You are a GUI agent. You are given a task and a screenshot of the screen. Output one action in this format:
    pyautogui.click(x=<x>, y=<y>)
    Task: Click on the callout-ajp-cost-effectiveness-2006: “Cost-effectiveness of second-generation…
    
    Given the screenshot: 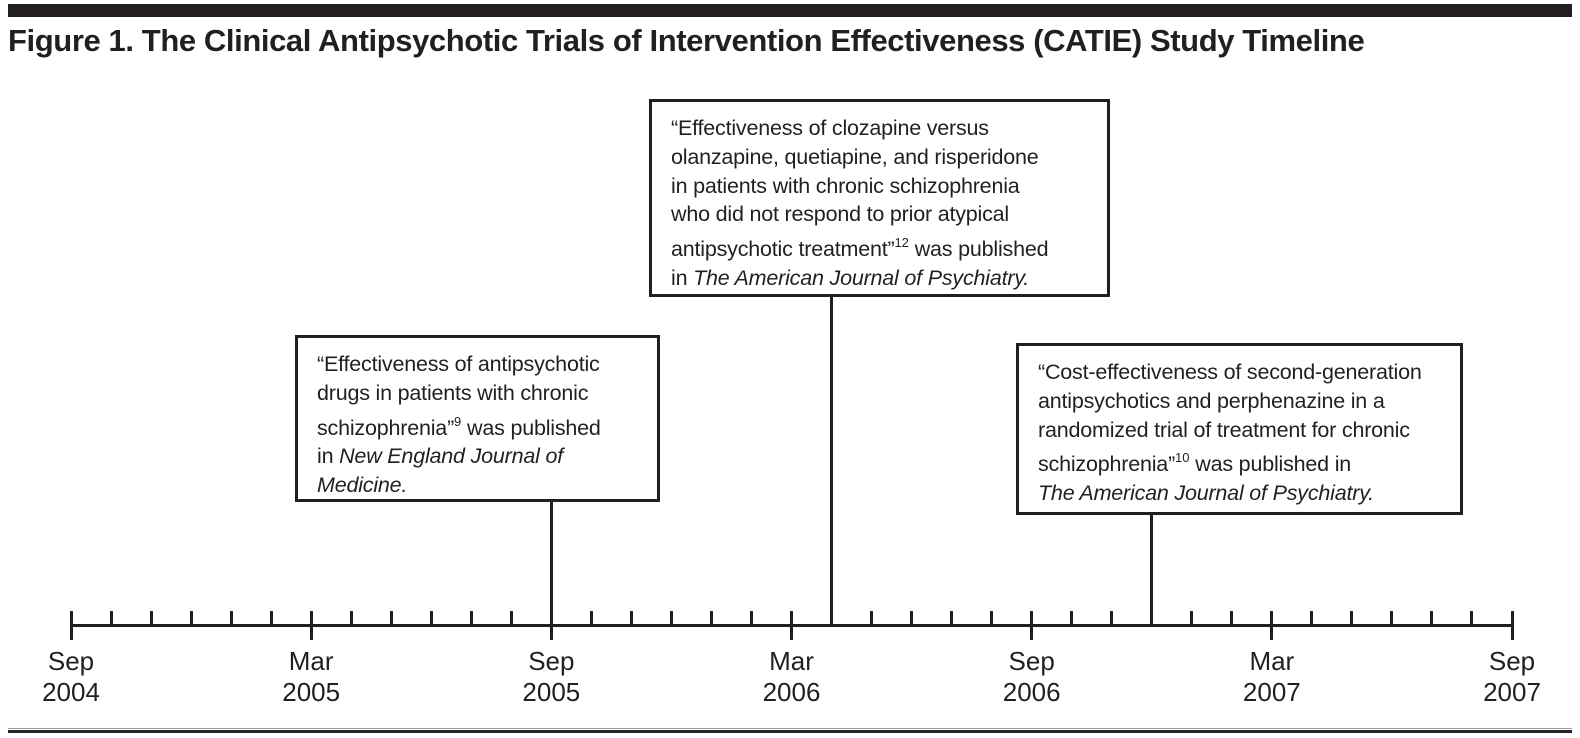 What is the action you would take?
    pyautogui.click(x=1239, y=429)
    